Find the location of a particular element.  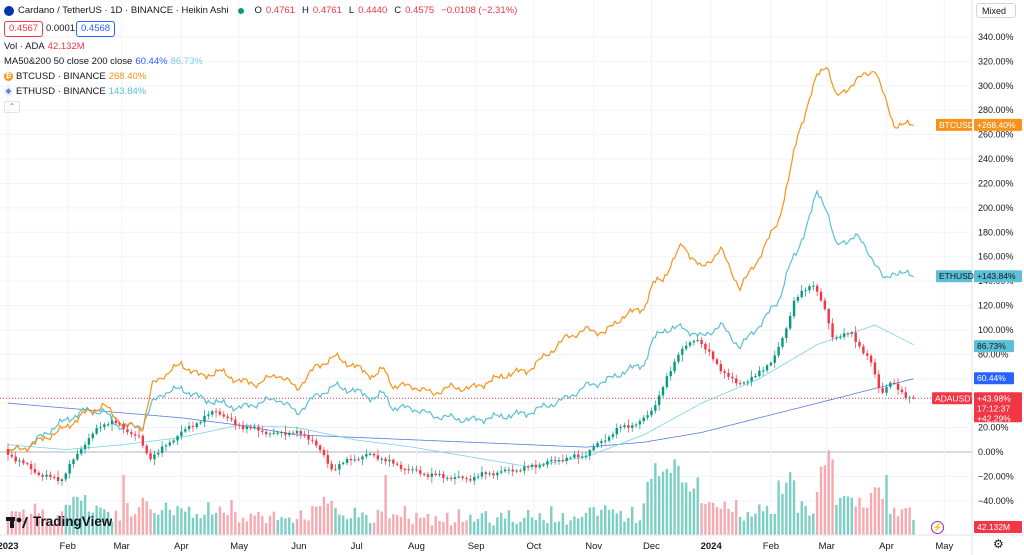

x-tick-label: May is located at coordinates (944, 546).